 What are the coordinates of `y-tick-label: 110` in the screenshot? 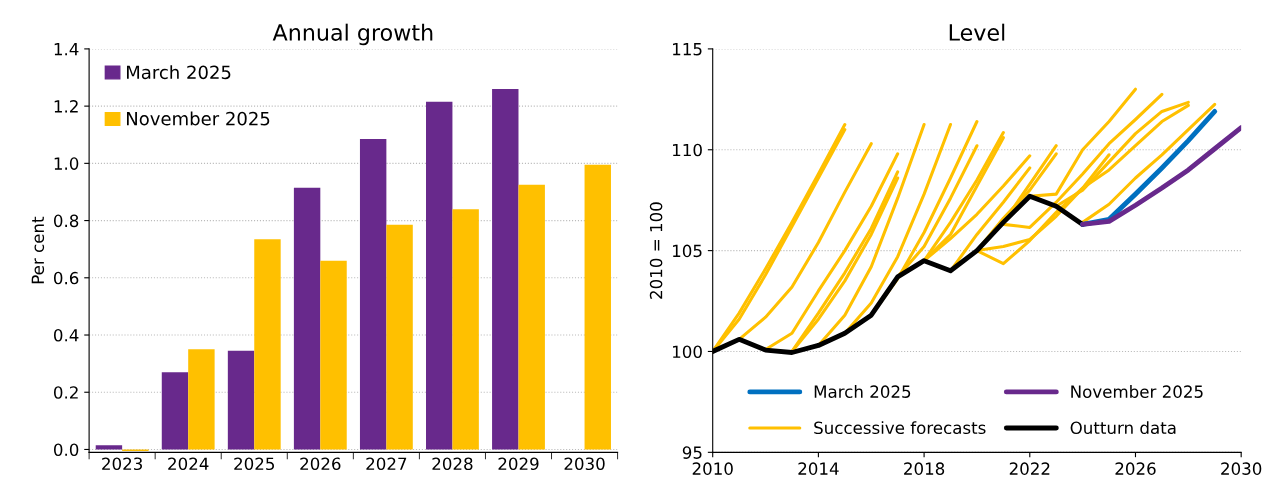 It's located at (687, 150).